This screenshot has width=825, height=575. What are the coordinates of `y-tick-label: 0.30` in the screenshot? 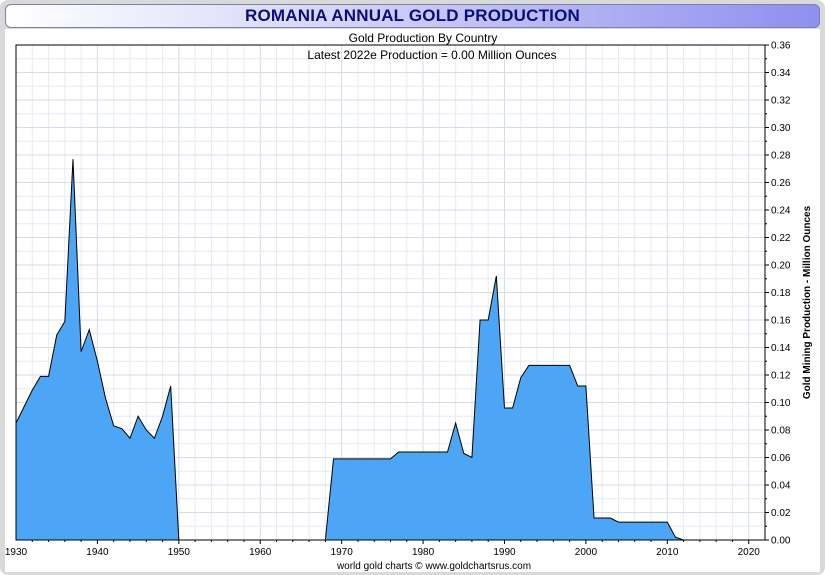 It's located at (781, 128).